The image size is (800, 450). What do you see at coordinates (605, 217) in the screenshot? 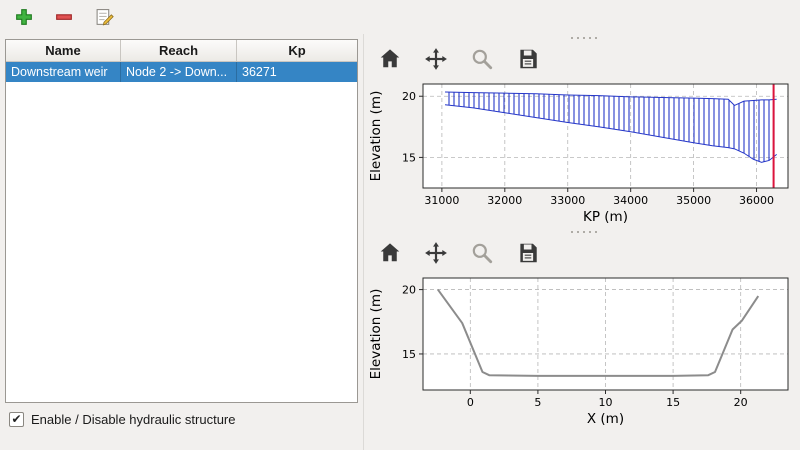
I see `svg-text: KP (m)` at bounding box center [605, 217].